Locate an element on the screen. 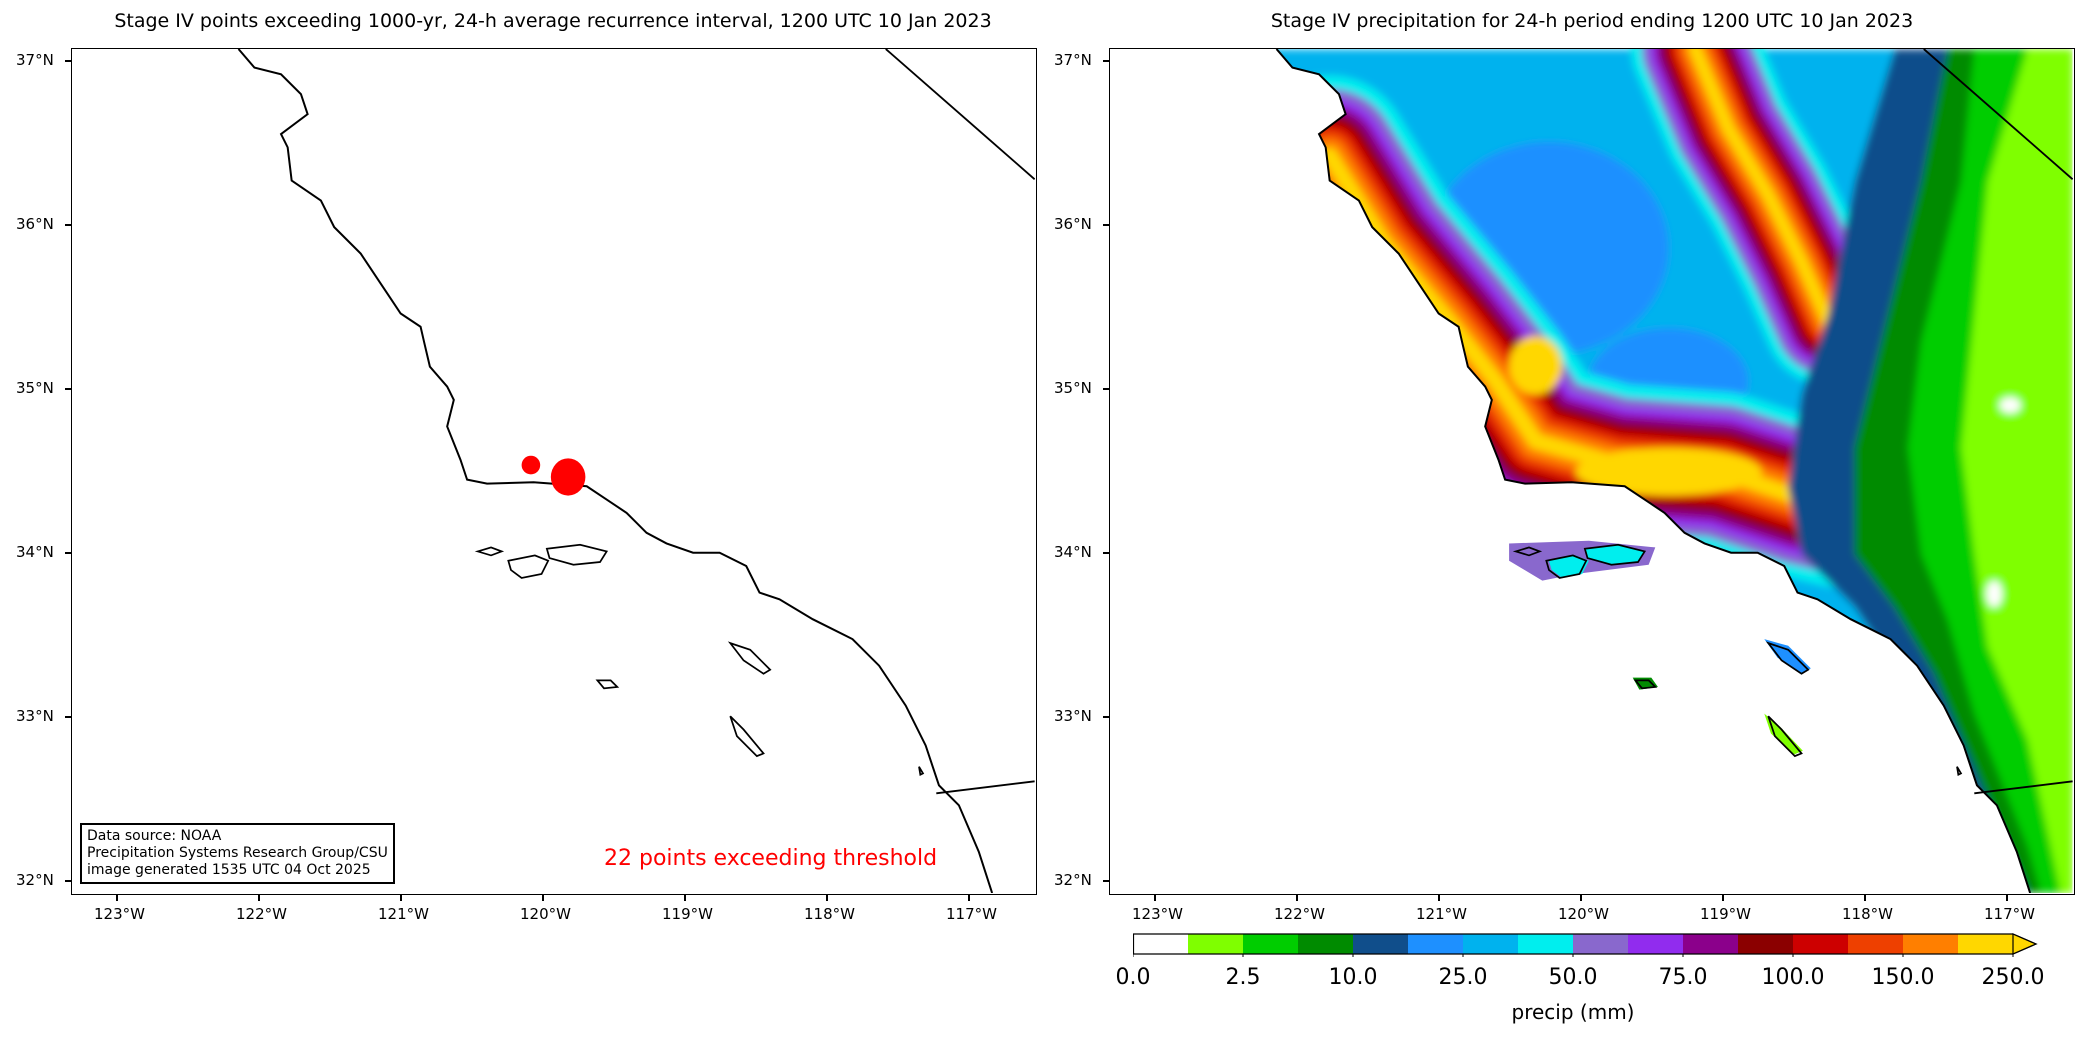 This screenshot has width=2090, height=1040. lat-tick-label: 32°N is located at coordinates (1073, 880).